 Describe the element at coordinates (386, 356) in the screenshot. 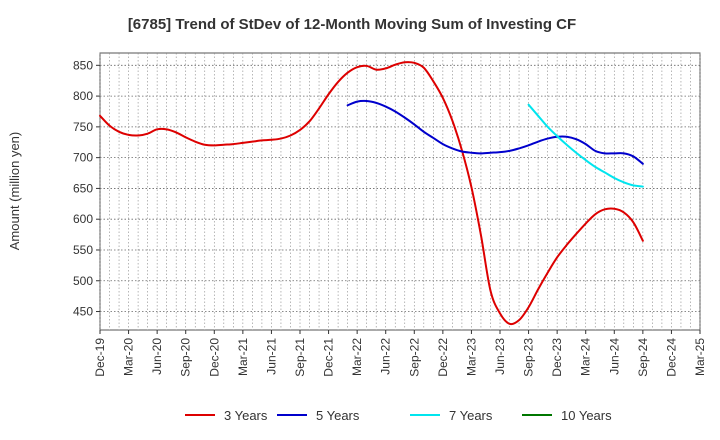

I see `x-tick-label: Jun-22` at that location.